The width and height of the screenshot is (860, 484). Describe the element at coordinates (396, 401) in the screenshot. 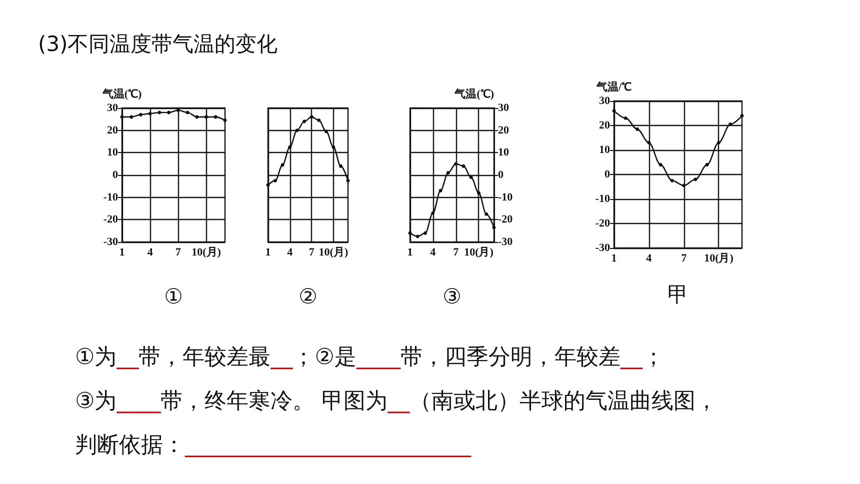

I see `text: ③为____带，终年寒冷。 甲图为__（南或北）半球的气温曲线图，` at that location.